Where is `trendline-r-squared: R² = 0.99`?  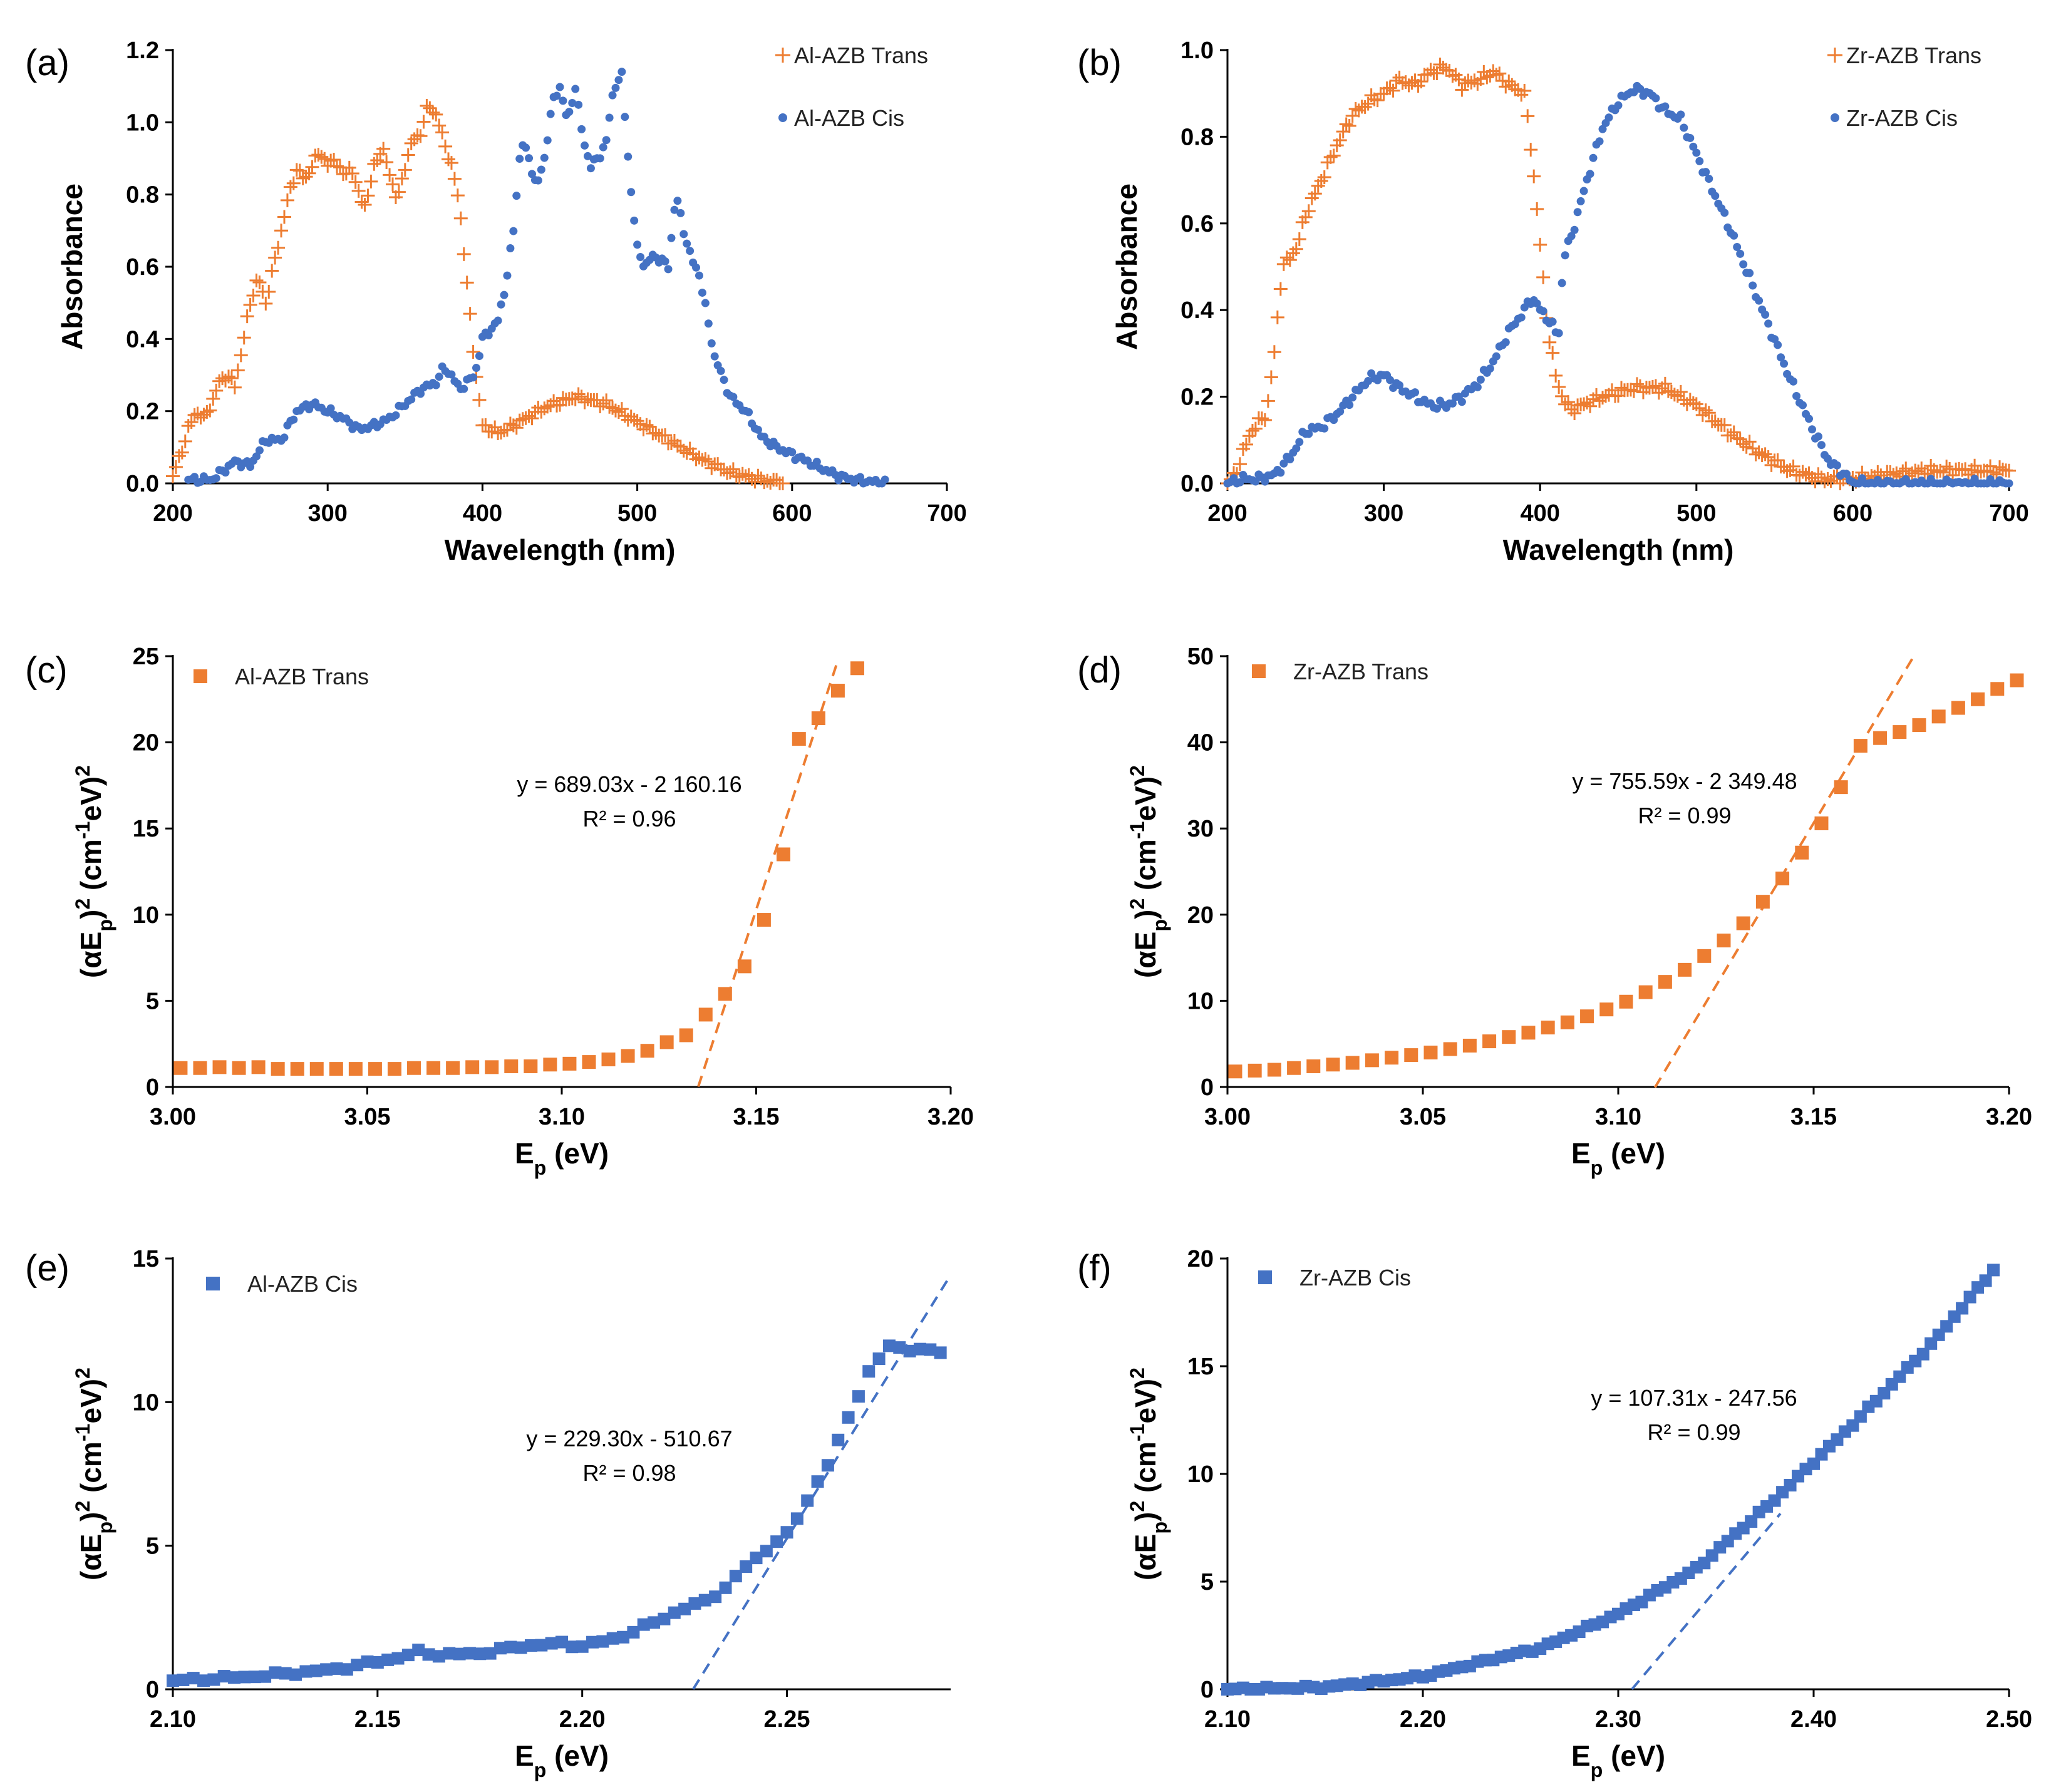
trendline-r-squared: R² = 0.99 is located at coordinates (1693, 1432).